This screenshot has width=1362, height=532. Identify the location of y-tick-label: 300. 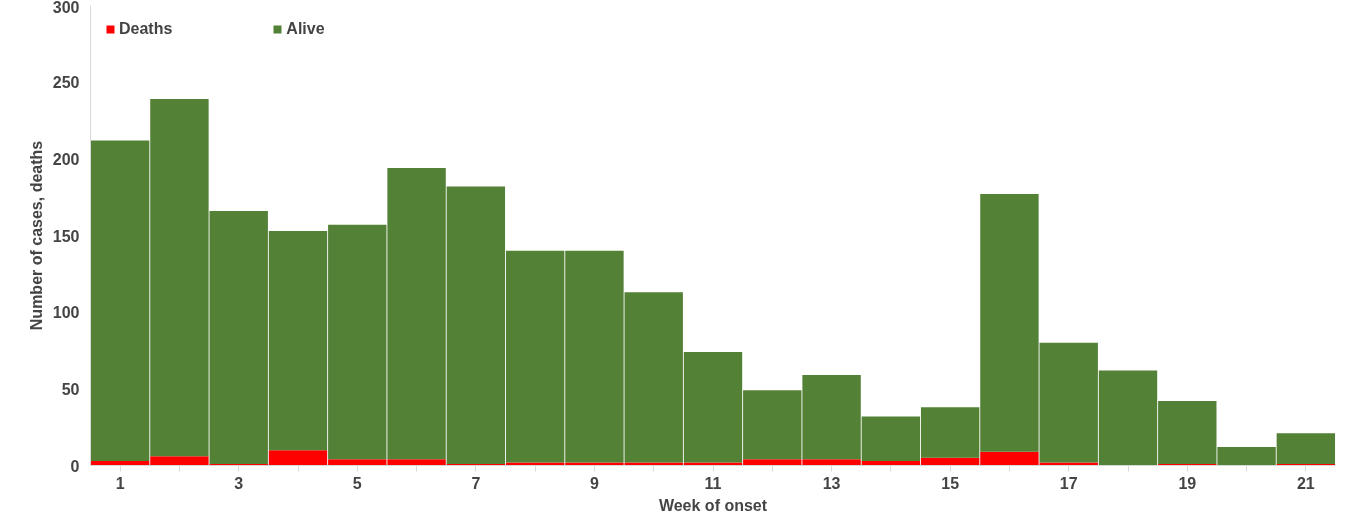
(66, 8).